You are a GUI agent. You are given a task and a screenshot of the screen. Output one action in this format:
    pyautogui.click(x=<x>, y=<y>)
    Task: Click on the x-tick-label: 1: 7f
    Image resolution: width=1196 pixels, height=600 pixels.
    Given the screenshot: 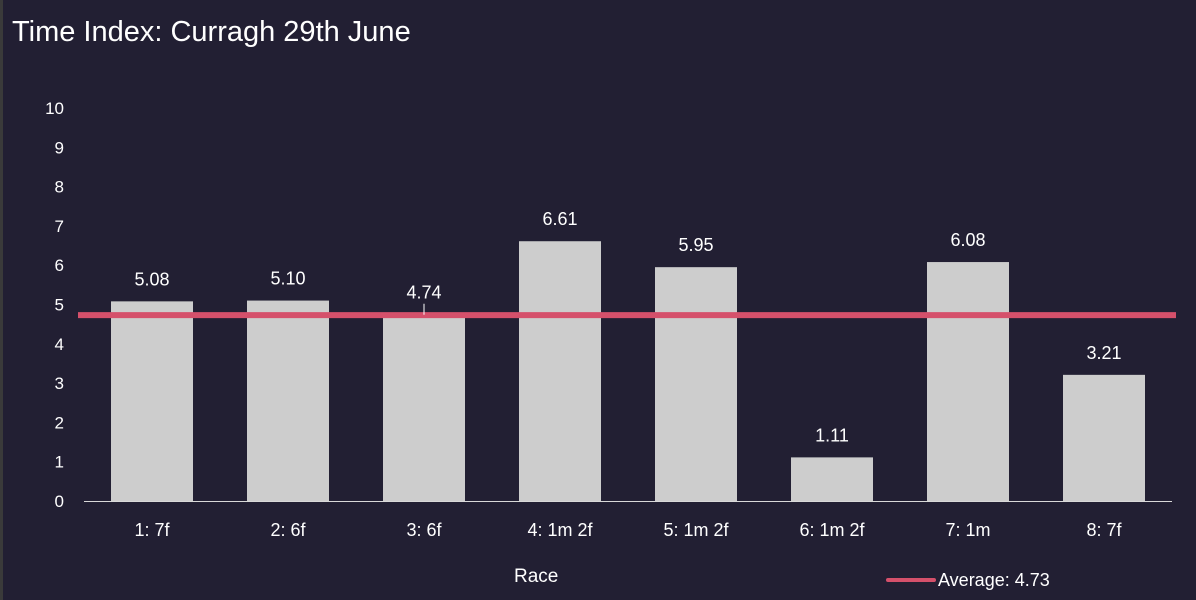 What is the action you would take?
    pyautogui.click(x=152, y=530)
    